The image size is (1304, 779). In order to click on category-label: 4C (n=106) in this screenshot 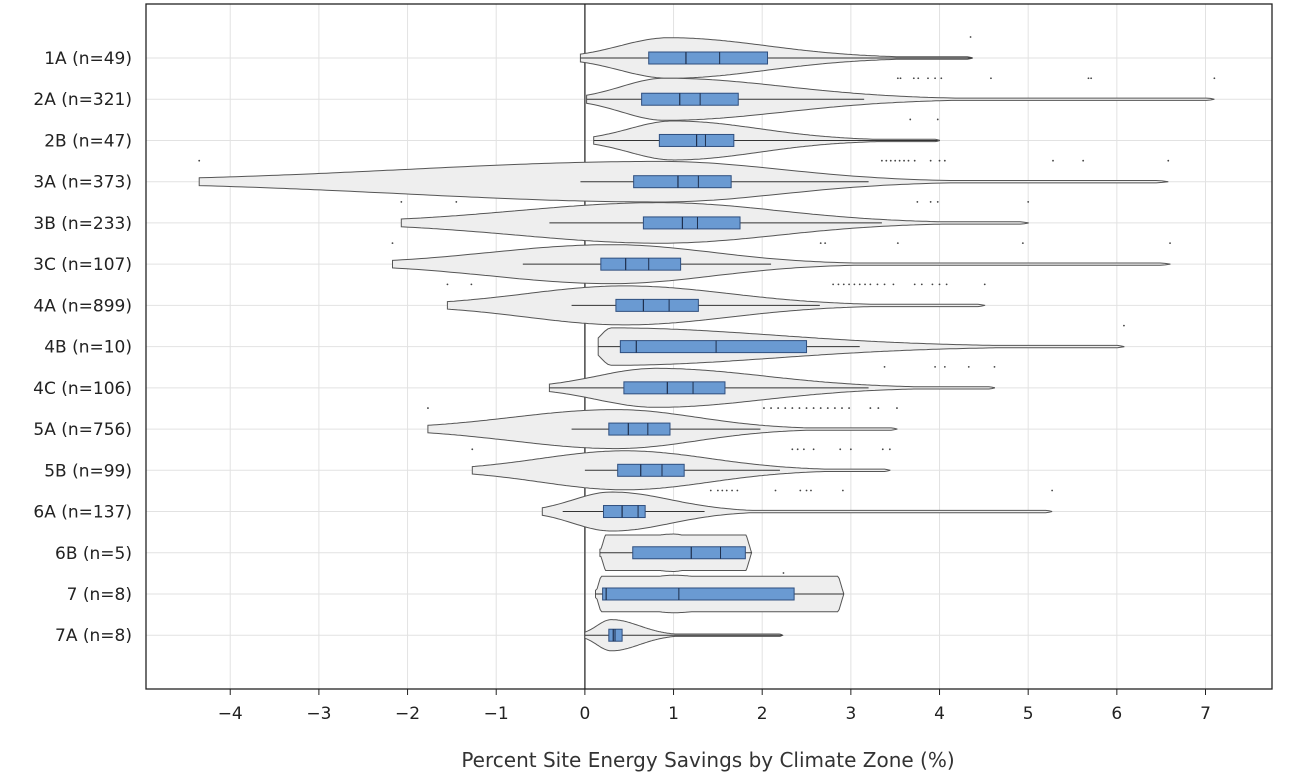, I will do `click(82, 389)`.